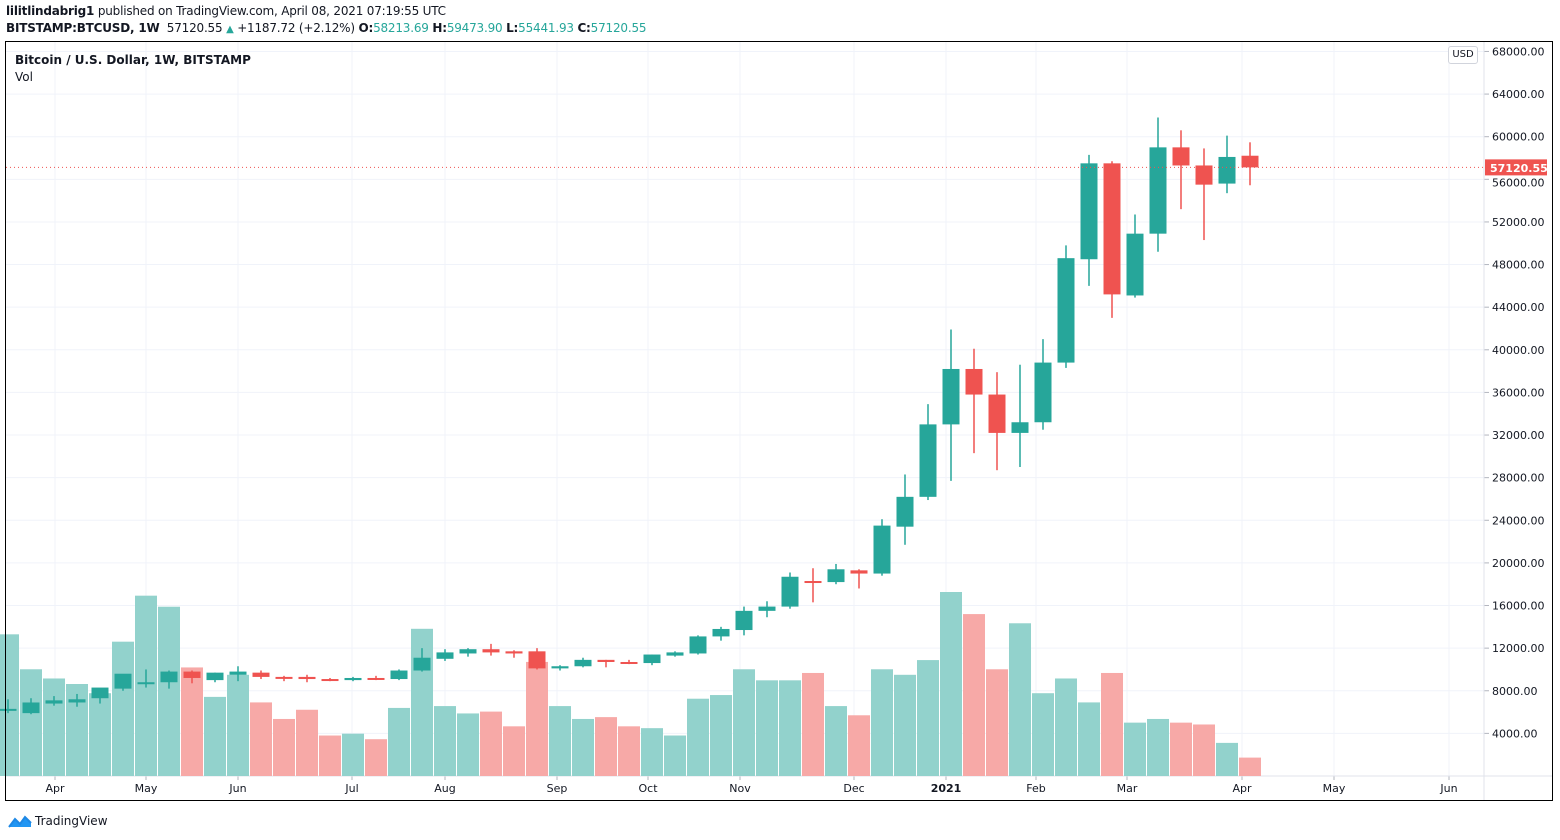  Describe the element at coordinates (648, 788) in the screenshot. I see `x-tick-label: Oct` at that location.